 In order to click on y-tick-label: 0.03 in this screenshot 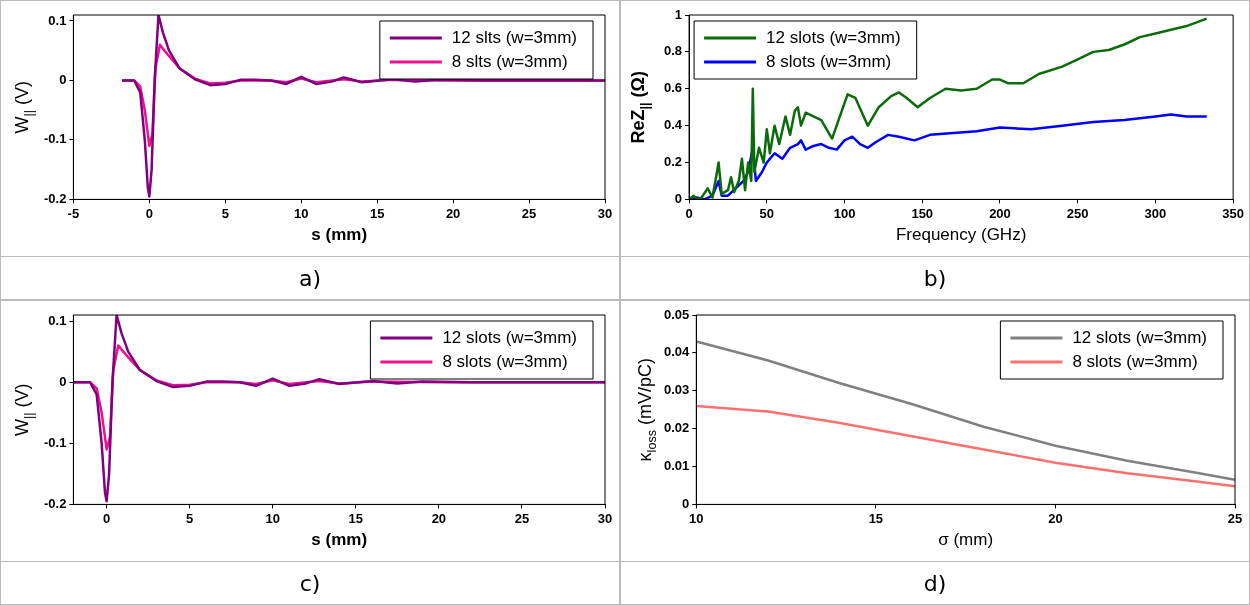, I will do `click(676, 390)`.